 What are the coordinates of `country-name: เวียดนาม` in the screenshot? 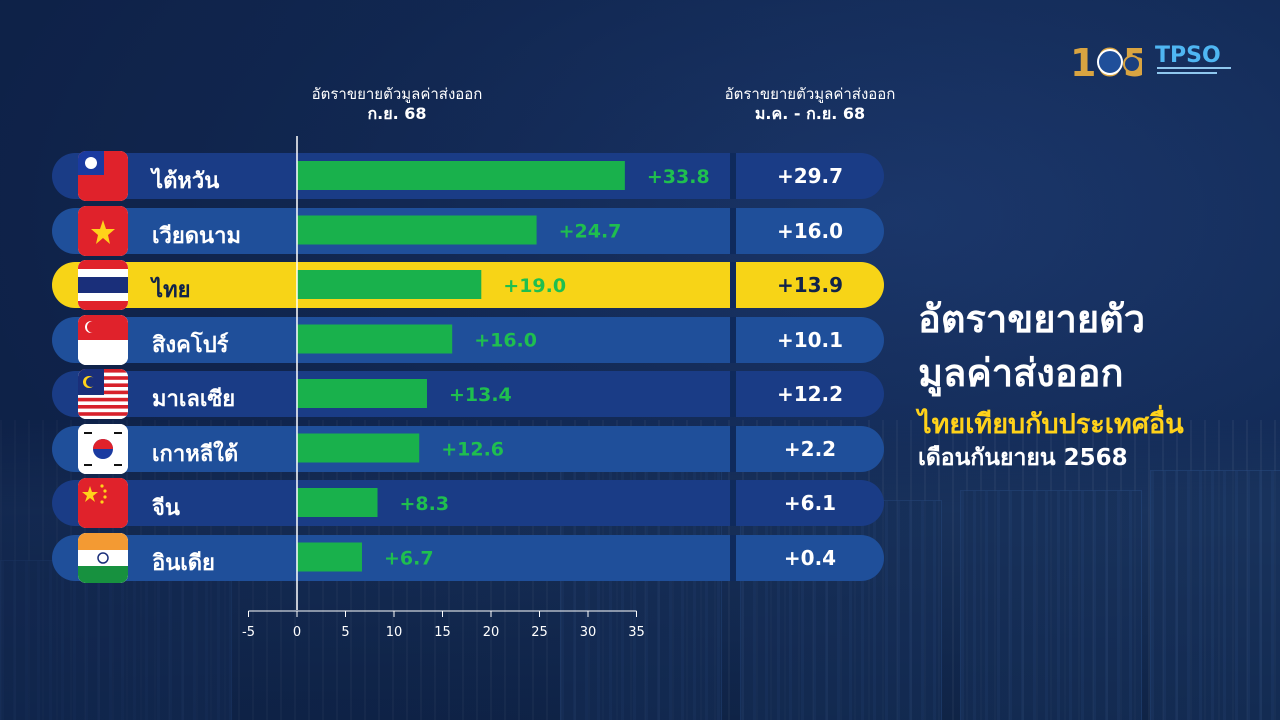 It's located at (196, 236).